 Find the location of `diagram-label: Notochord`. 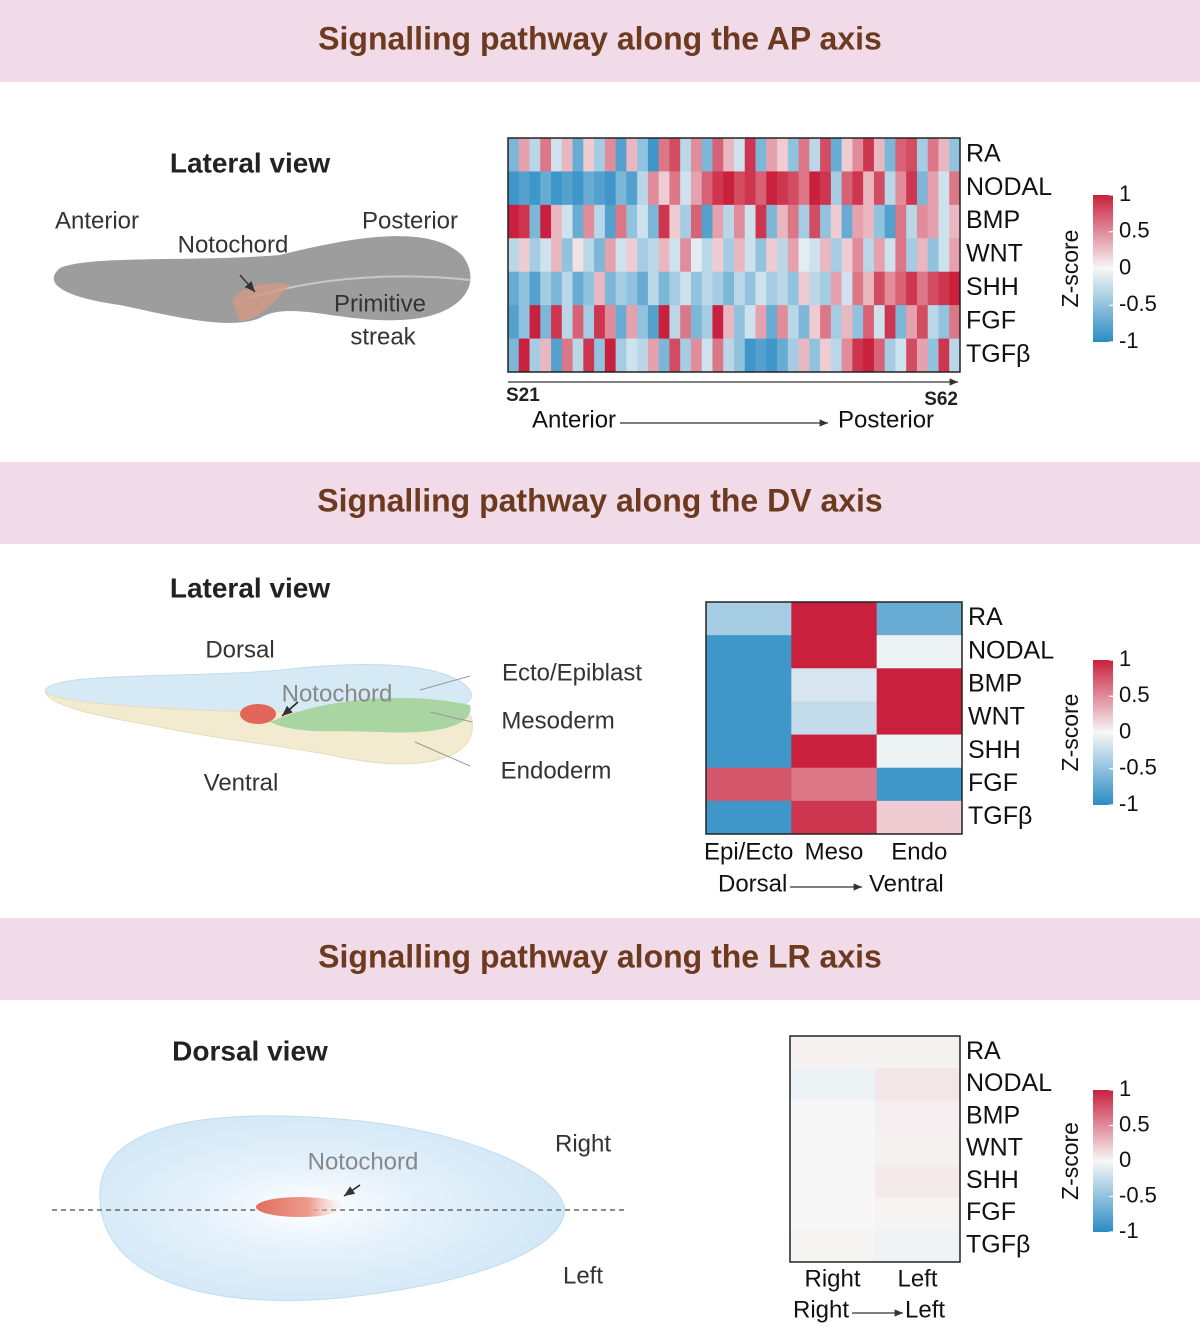

diagram-label: Notochord is located at coordinates (337, 693).